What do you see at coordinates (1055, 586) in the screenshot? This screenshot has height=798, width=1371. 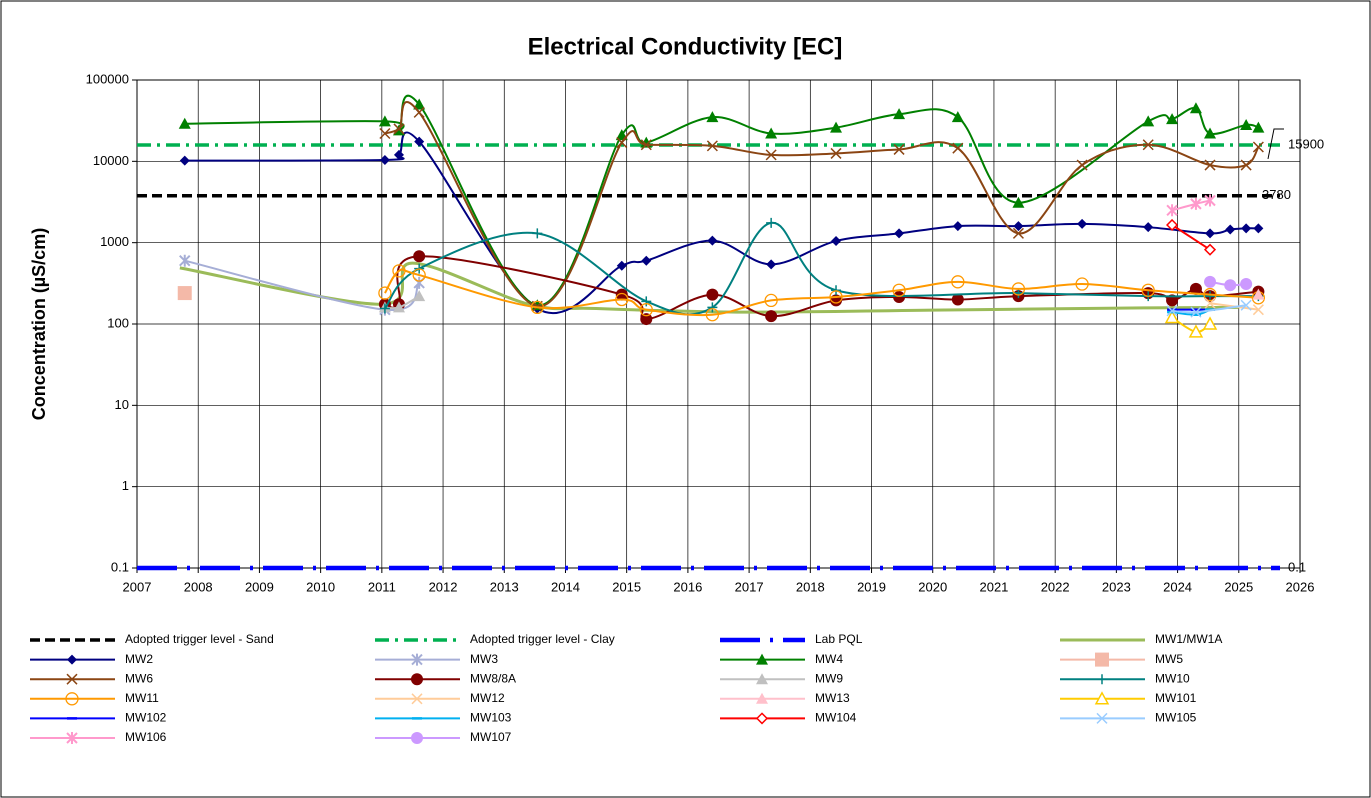 I see `x-tick-label: 2022` at bounding box center [1055, 586].